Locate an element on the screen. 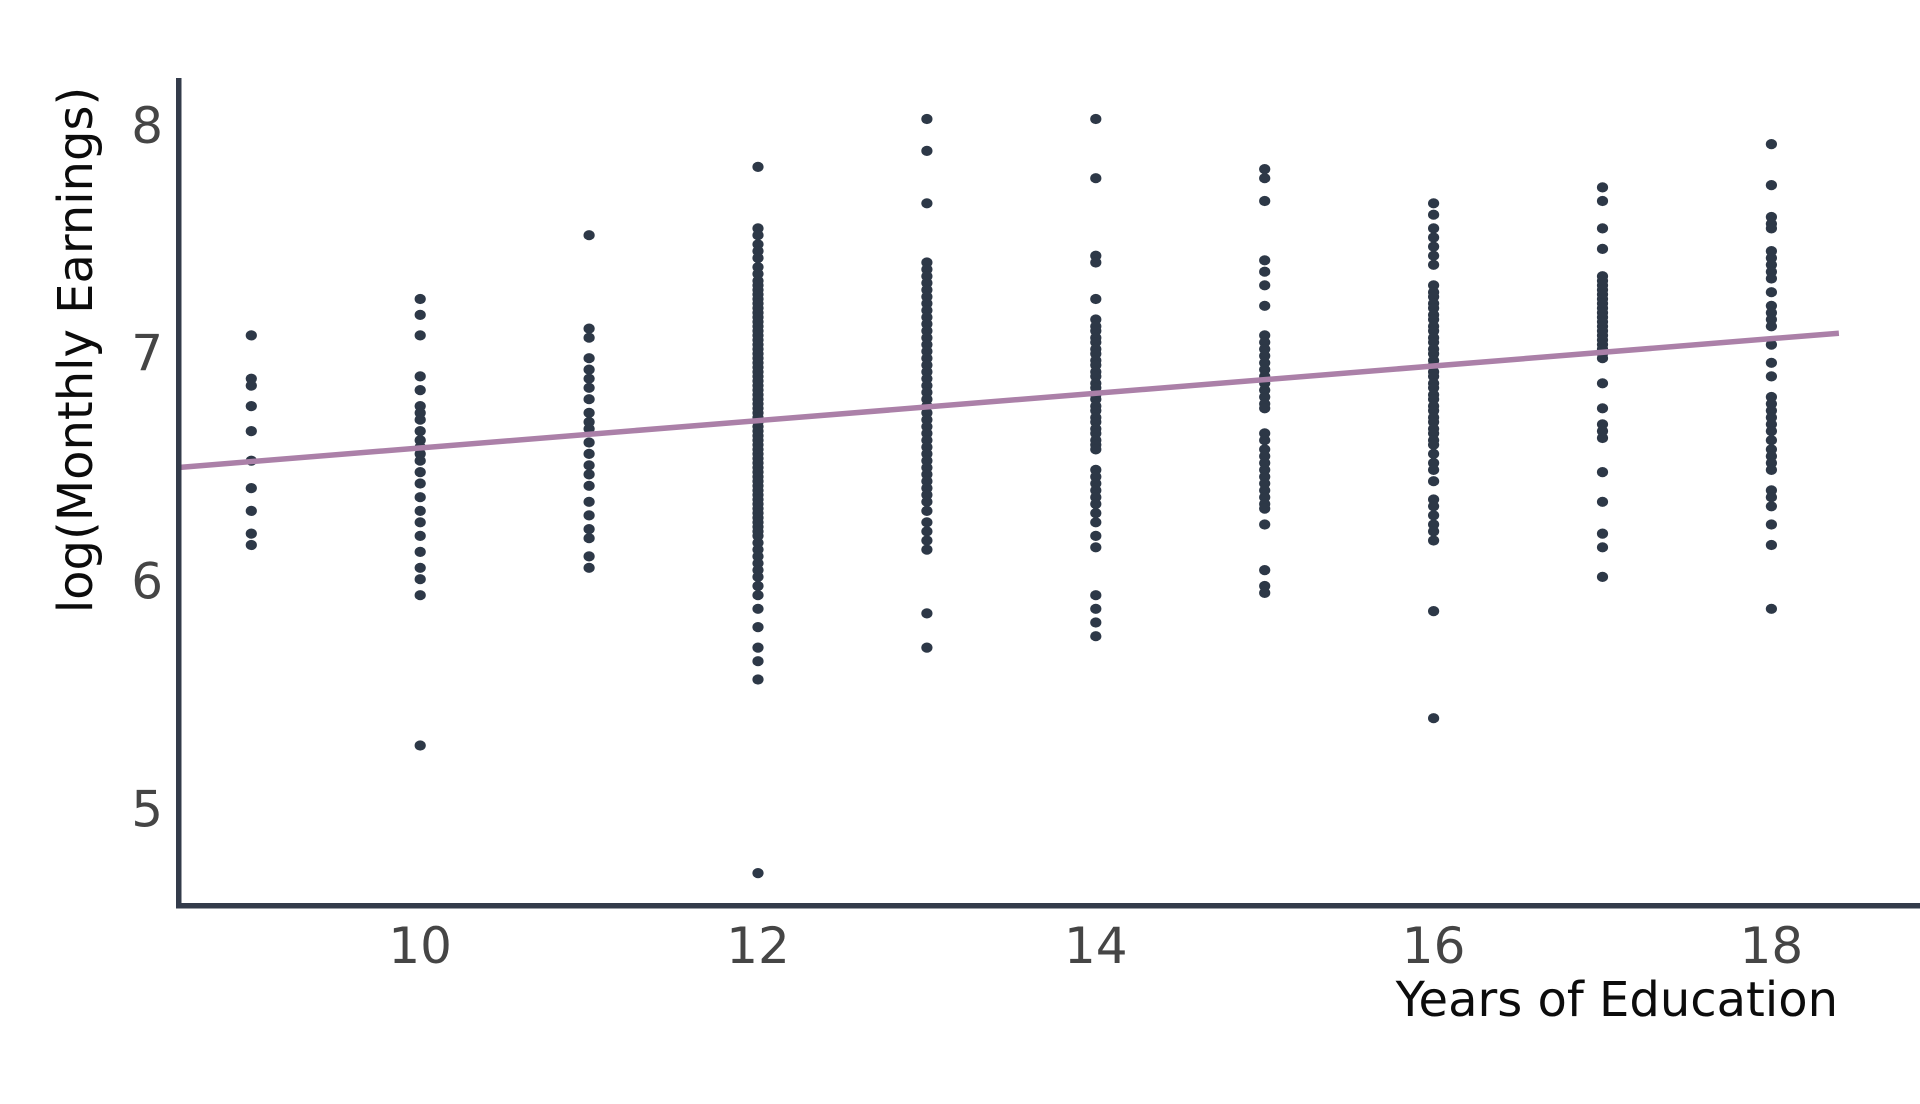 This screenshot has width=1920, height=1104. x-axis-spine is located at coordinates (1048, 906).